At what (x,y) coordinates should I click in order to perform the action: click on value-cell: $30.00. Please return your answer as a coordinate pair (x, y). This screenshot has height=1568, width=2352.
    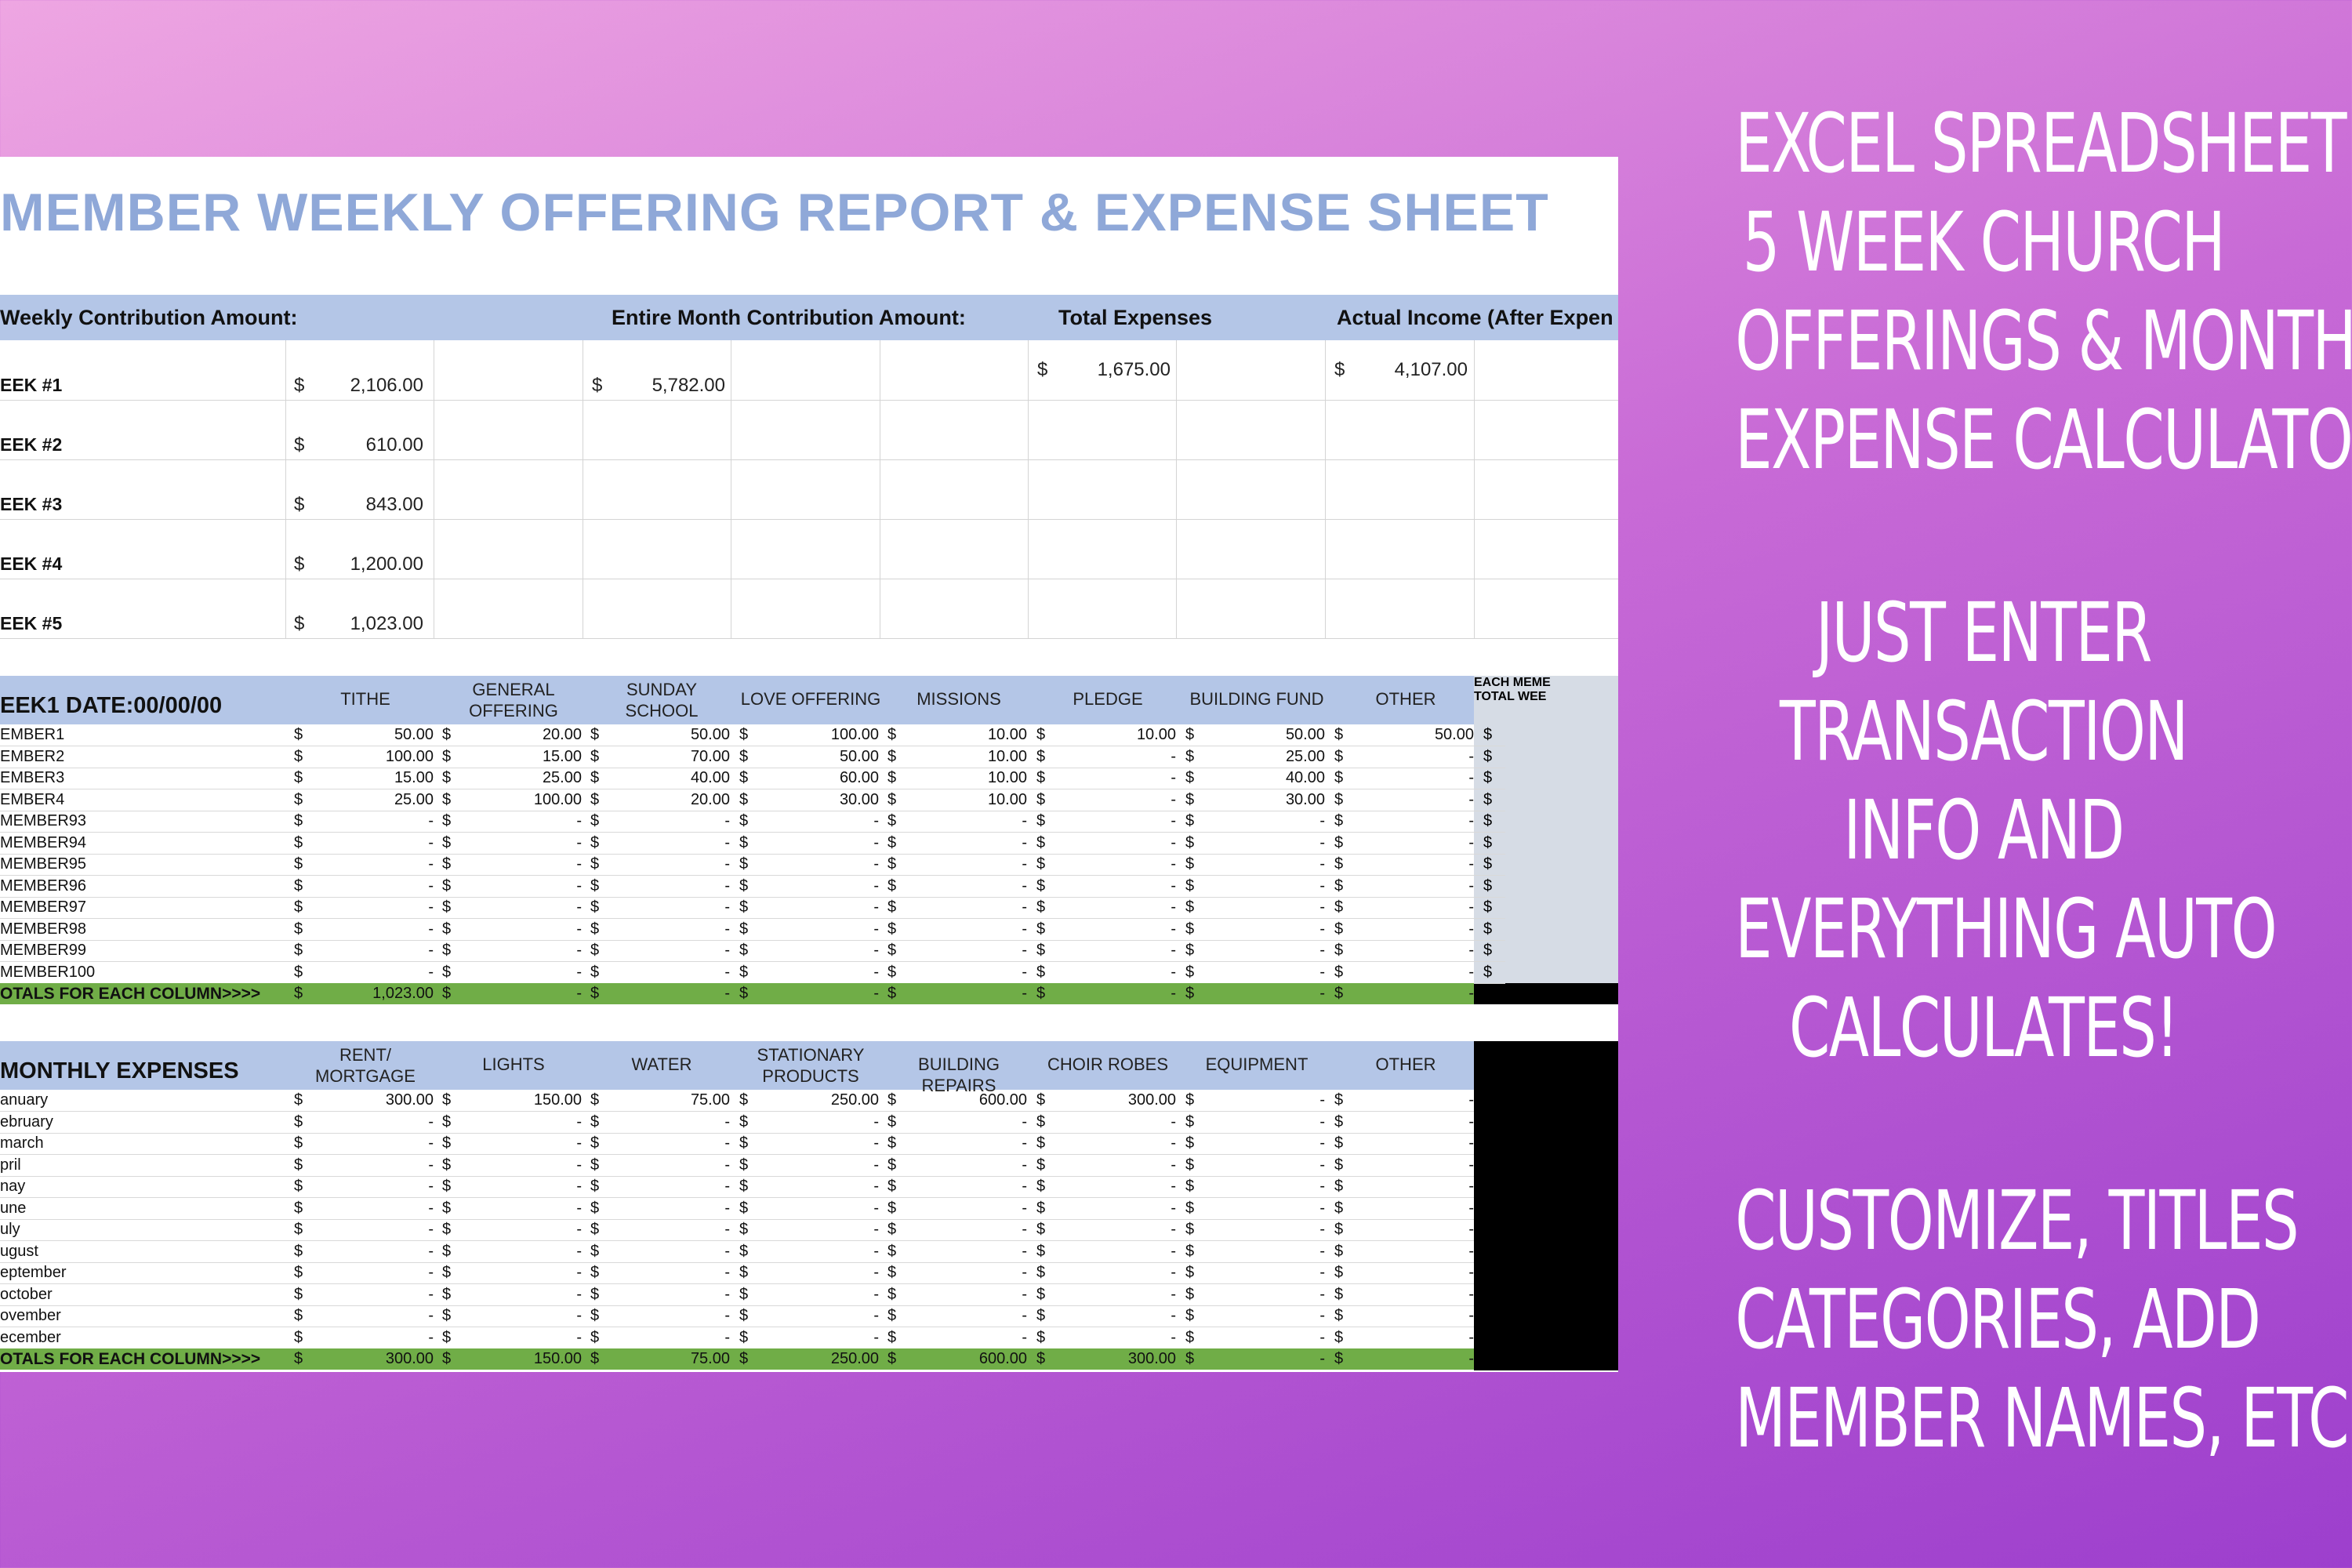
    Looking at the image, I should click on (811, 800).